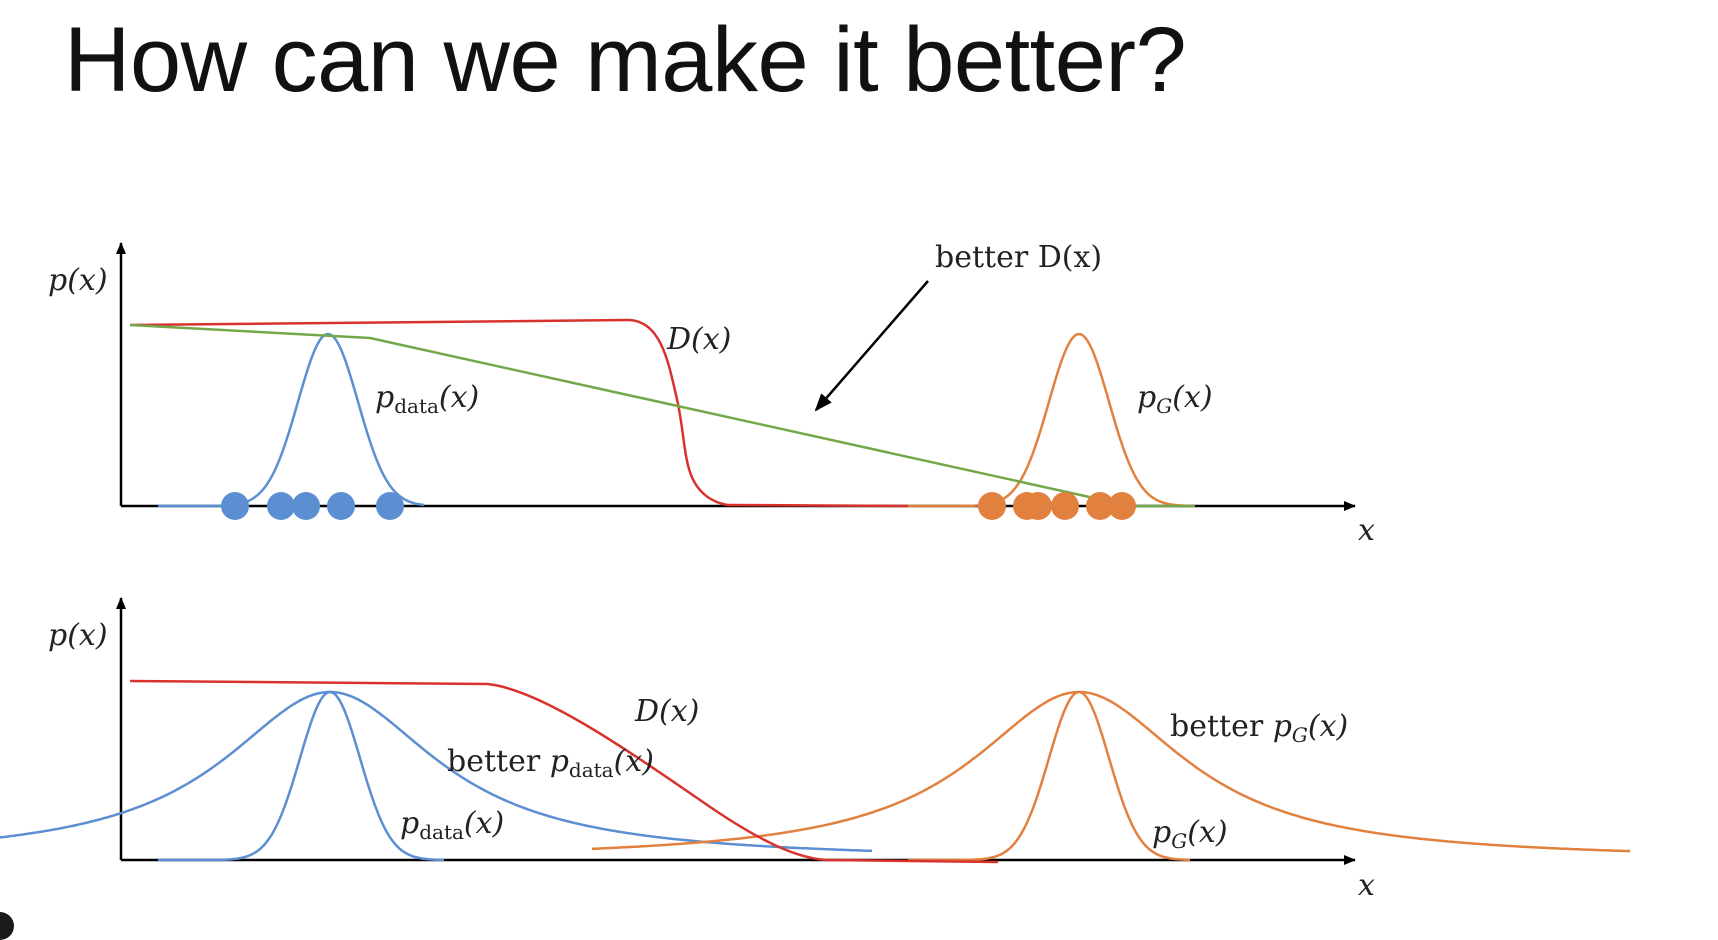 The image size is (1718, 940). I want to click on top-discriminator-curve, so click(519, 413).